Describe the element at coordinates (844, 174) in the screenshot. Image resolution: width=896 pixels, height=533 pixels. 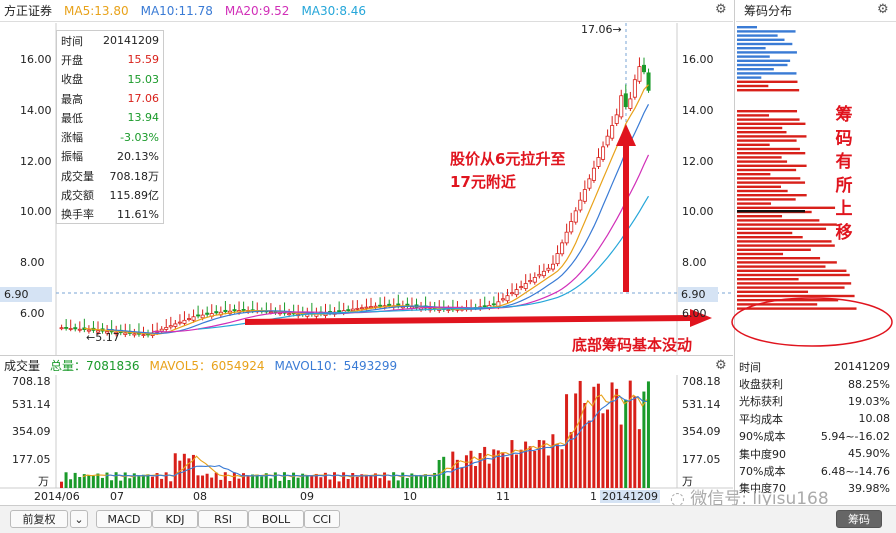
I see `chips-up-annotation: 筹码有所上移` at that location.